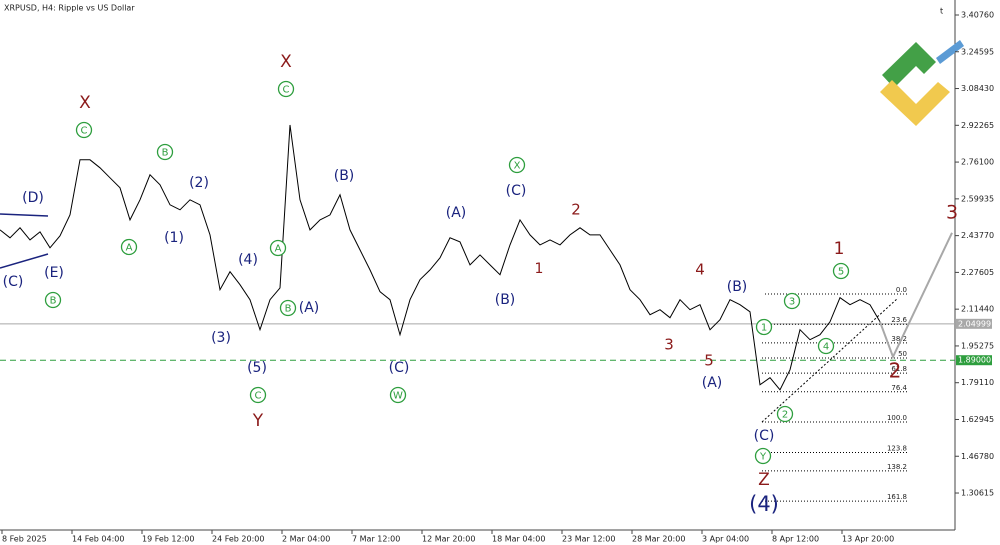  What do you see at coordinates (977, 125) in the screenshot?
I see `y-tick-label: 2.92265` at bounding box center [977, 125].